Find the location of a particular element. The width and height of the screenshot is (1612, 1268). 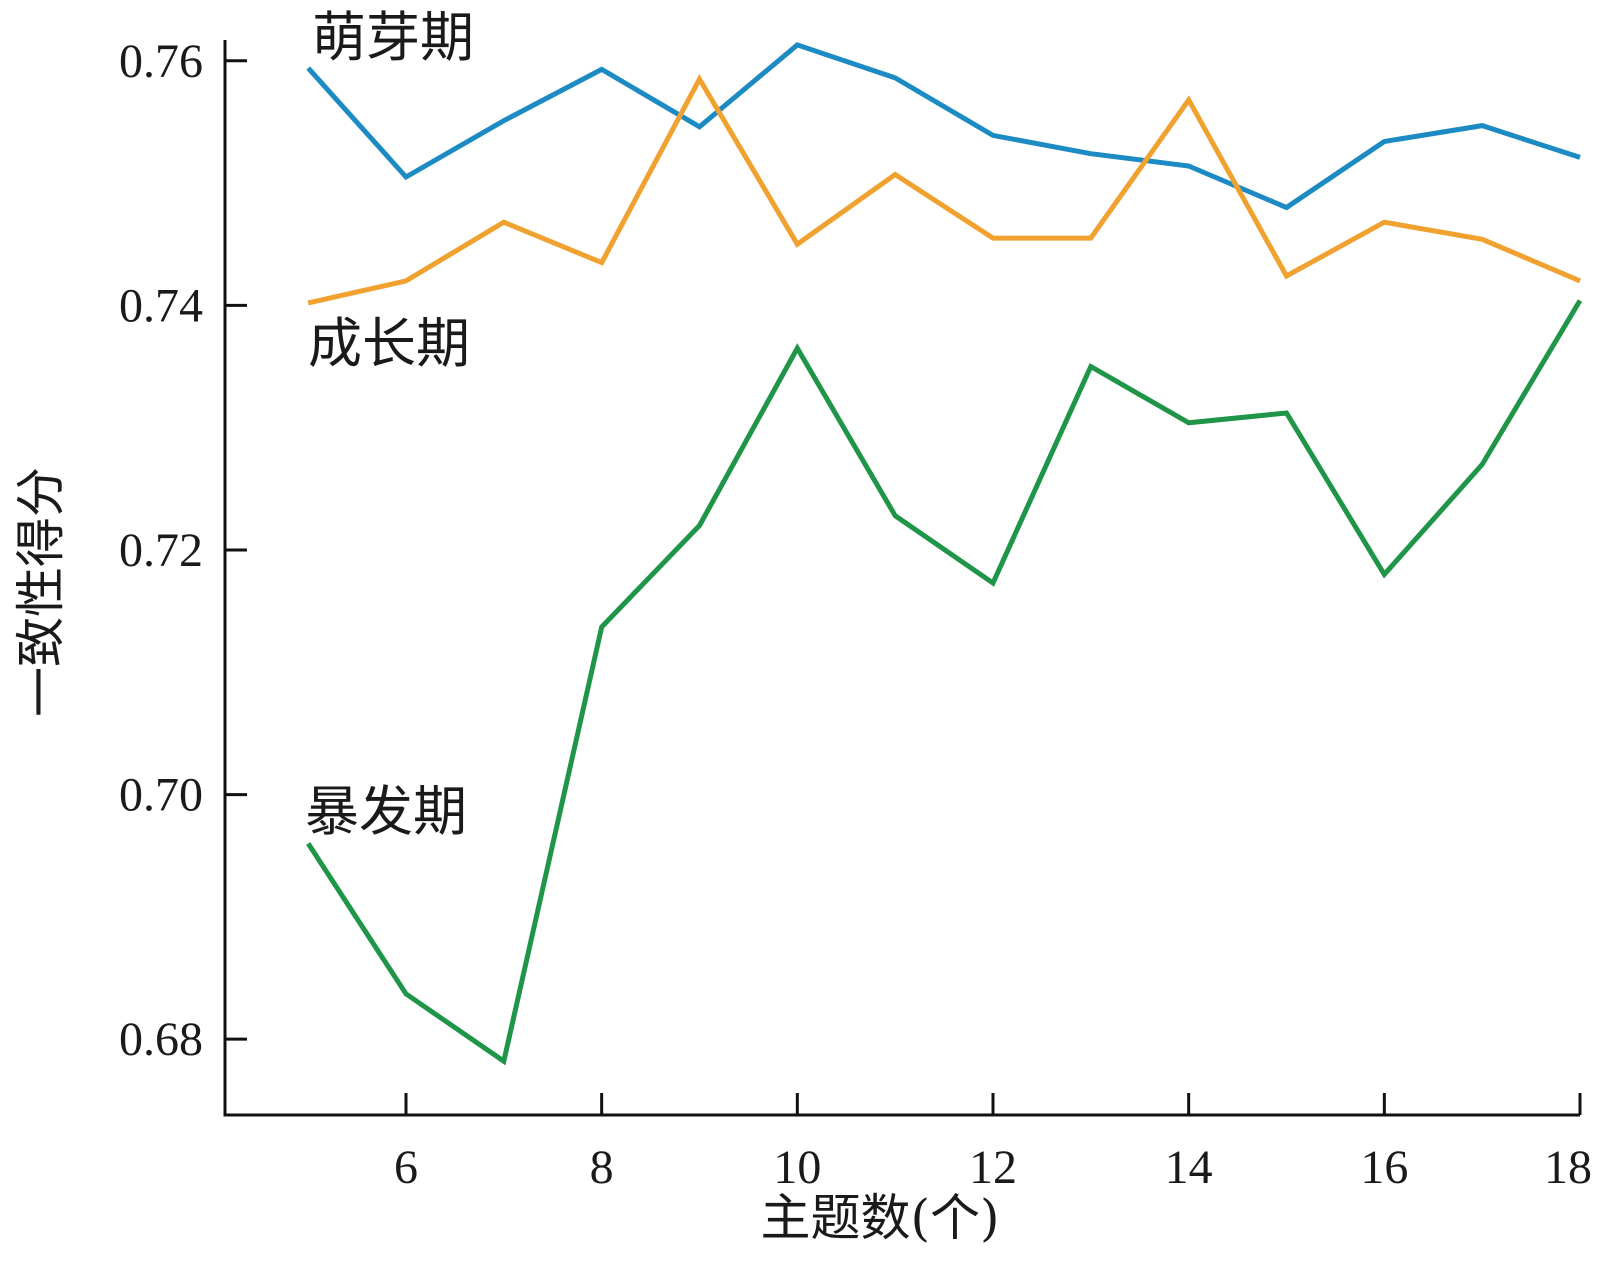

x-tick-label: 6 is located at coordinates (406, 1167).